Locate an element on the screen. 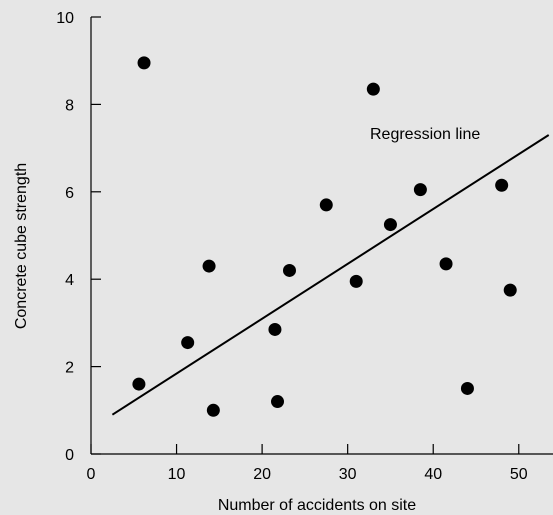 Image resolution: width=553 pixels, height=515 pixels. y-tick-label: 4 is located at coordinates (69, 280).